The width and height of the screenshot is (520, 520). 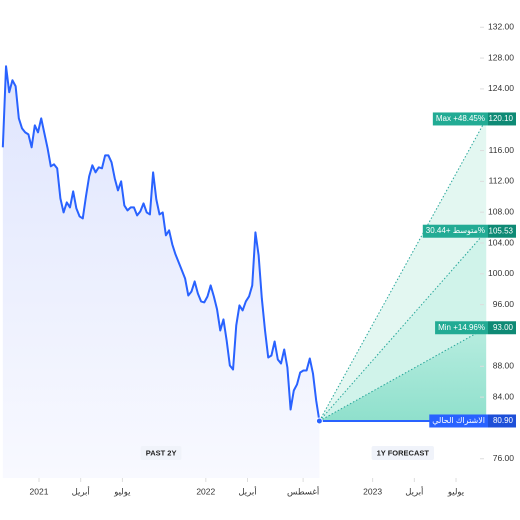 I want to click on y-tick-label: 96.00, so click(x=504, y=304).